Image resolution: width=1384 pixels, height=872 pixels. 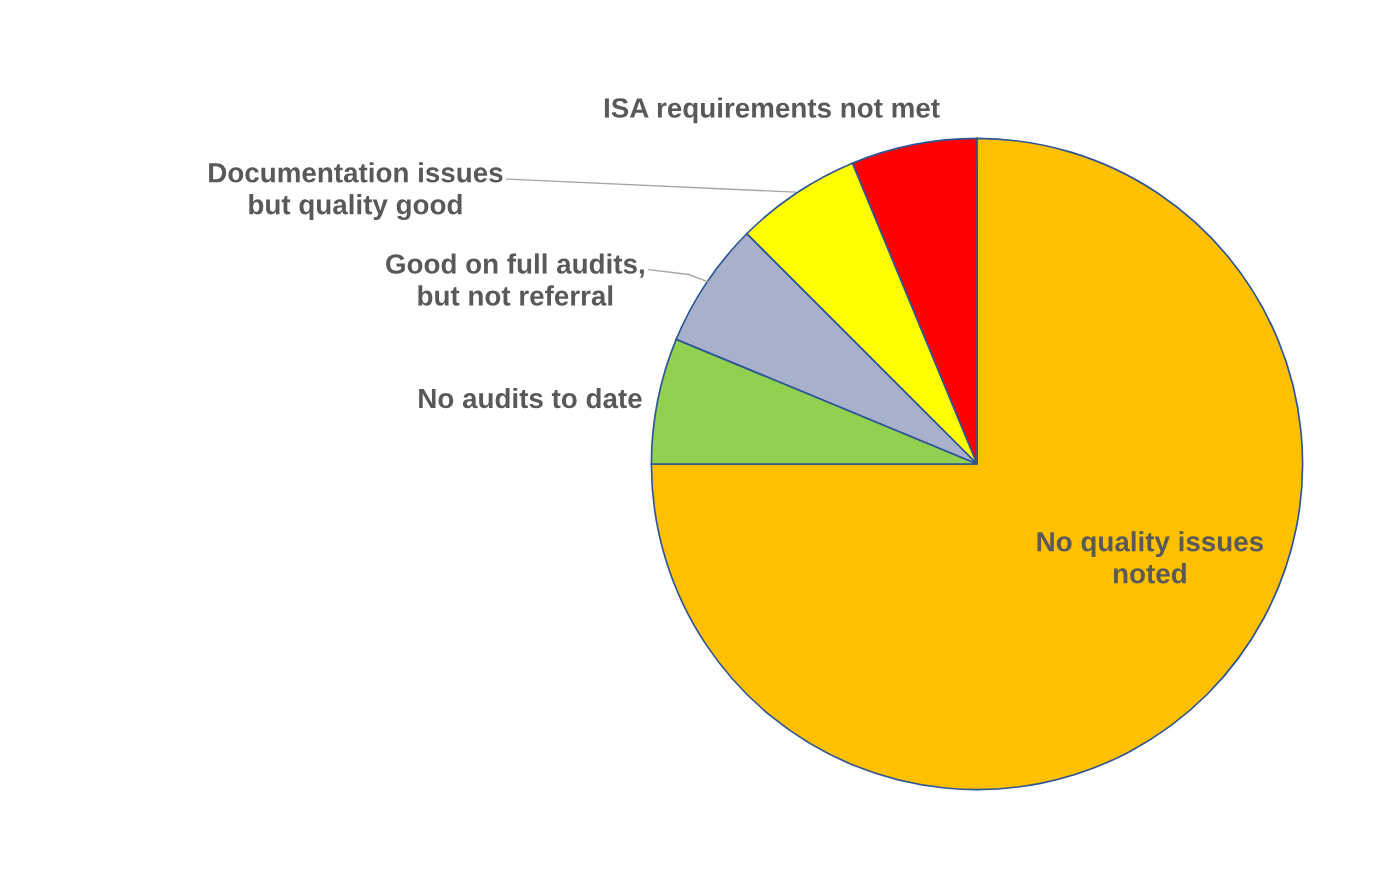 What do you see at coordinates (1150, 557) in the screenshot?
I see `slice-label: No quality issues noted` at bounding box center [1150, 557].